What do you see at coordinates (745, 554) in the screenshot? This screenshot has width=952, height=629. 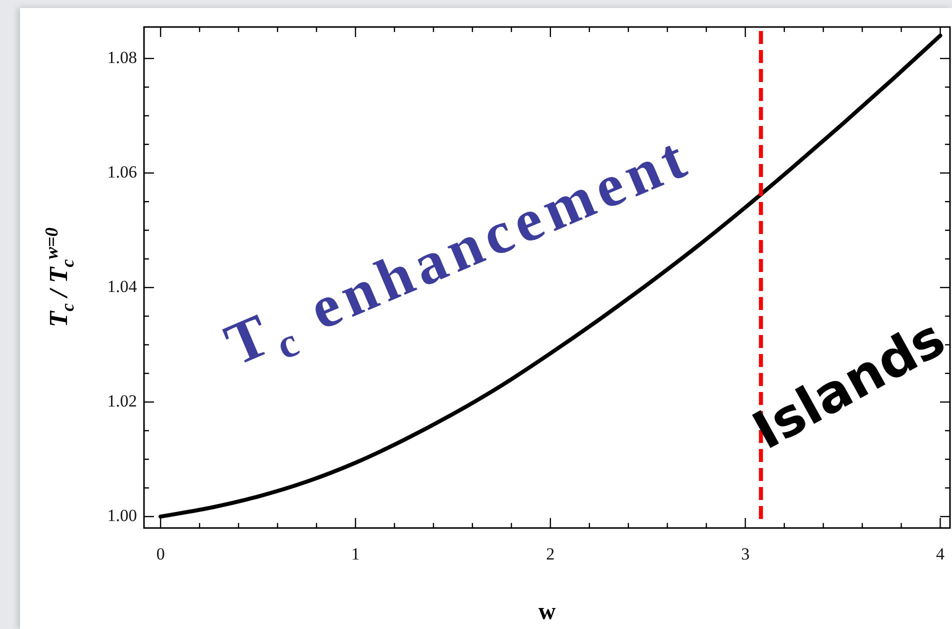 I see `x-tick-label: 3` at bounding box center [745, 554].